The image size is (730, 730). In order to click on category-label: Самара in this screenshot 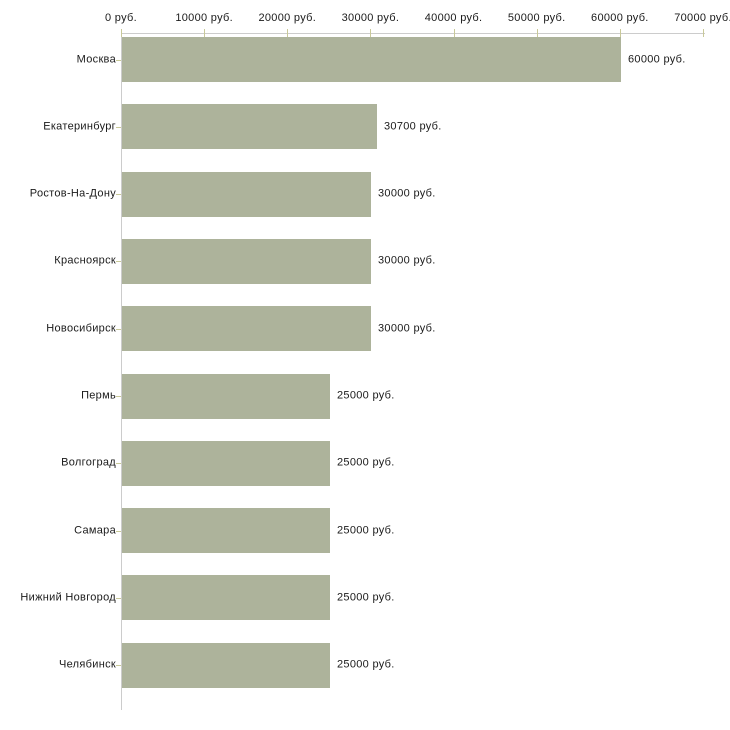, I will do `click(95, 530)`.